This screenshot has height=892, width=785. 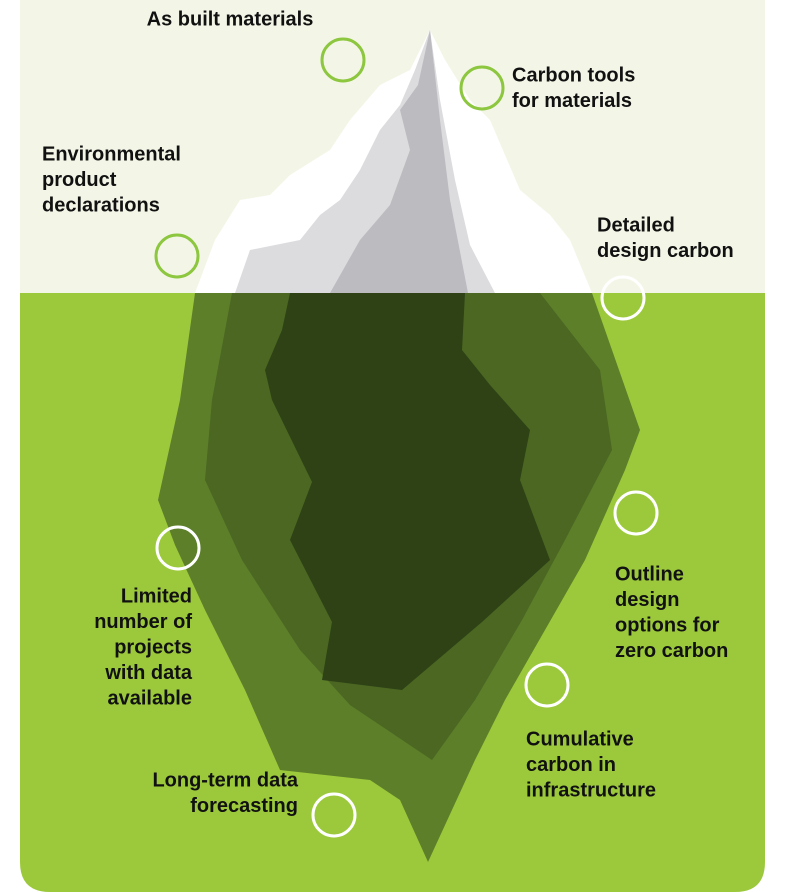 What do you see at coordinates (591, 790) in the screenshot?
I see `label-line: infrastructure` at bounding box center [591, 790].